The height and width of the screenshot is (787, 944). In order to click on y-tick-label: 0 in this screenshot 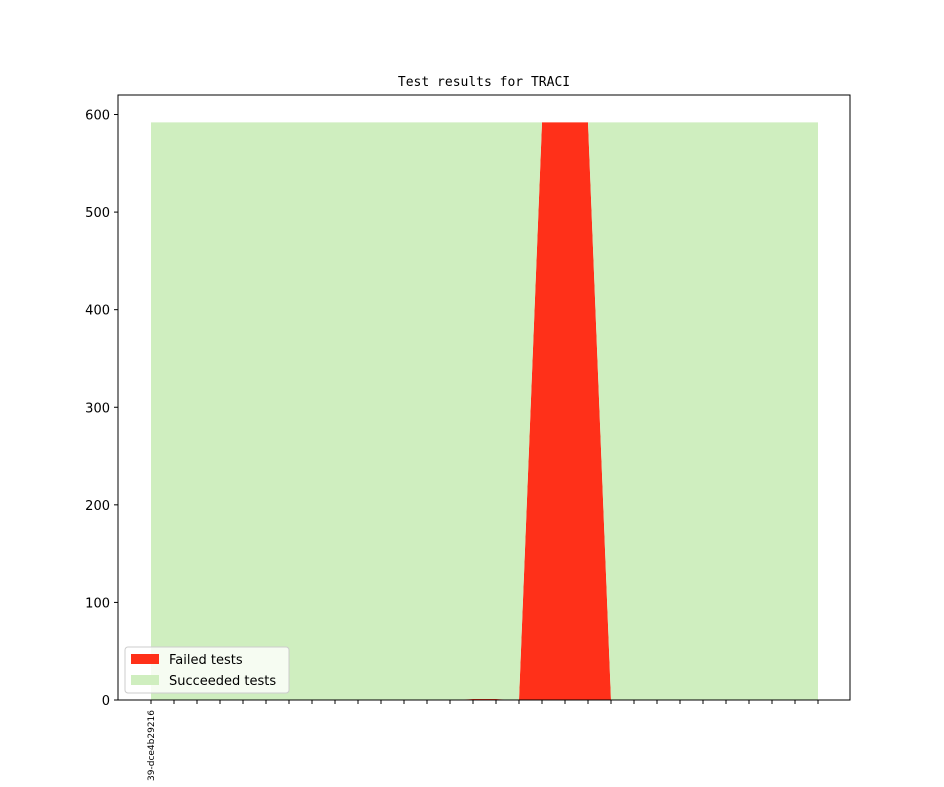, I will do `click(106, 701)`.